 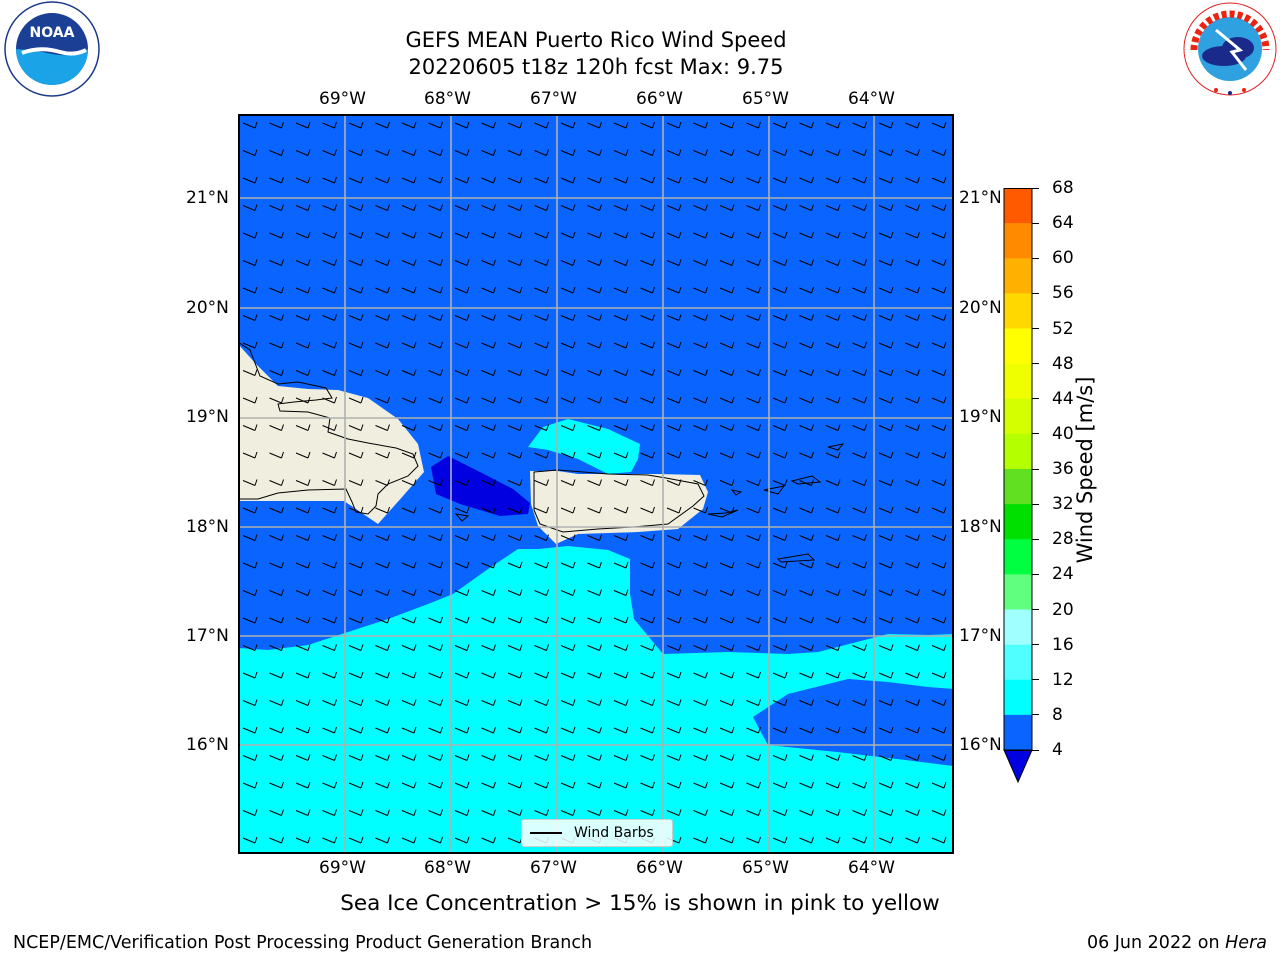 What do you see at coordinates (553, 99) in the screenshot?
I see `lon-label-top: 67°W` at bounding box center [553, 99].